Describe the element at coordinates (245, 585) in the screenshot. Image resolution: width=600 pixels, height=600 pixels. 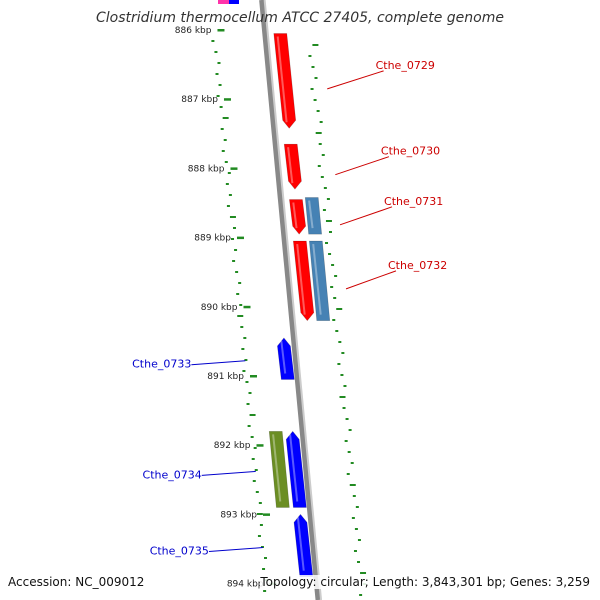
I see `tick-label: 894 kbp` at that location.